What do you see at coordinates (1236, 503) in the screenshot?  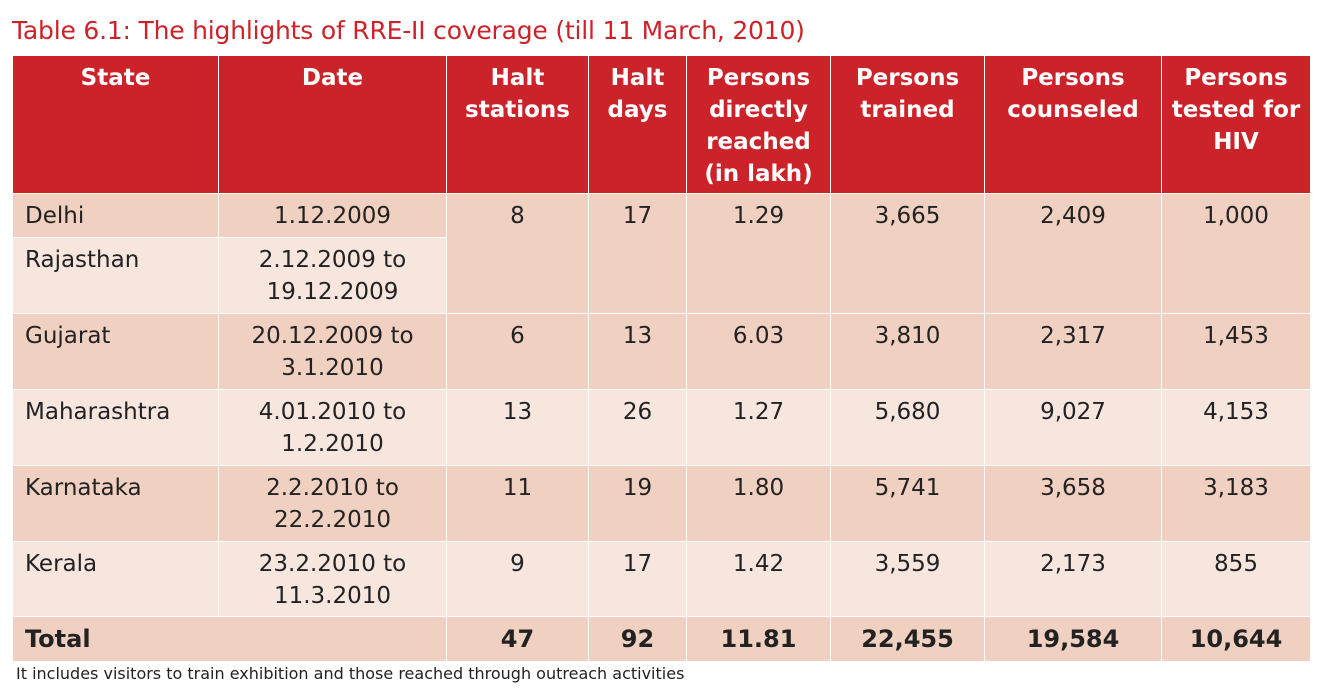 I see `tested-cell: 3,183` at bounding box center [1236, 503].